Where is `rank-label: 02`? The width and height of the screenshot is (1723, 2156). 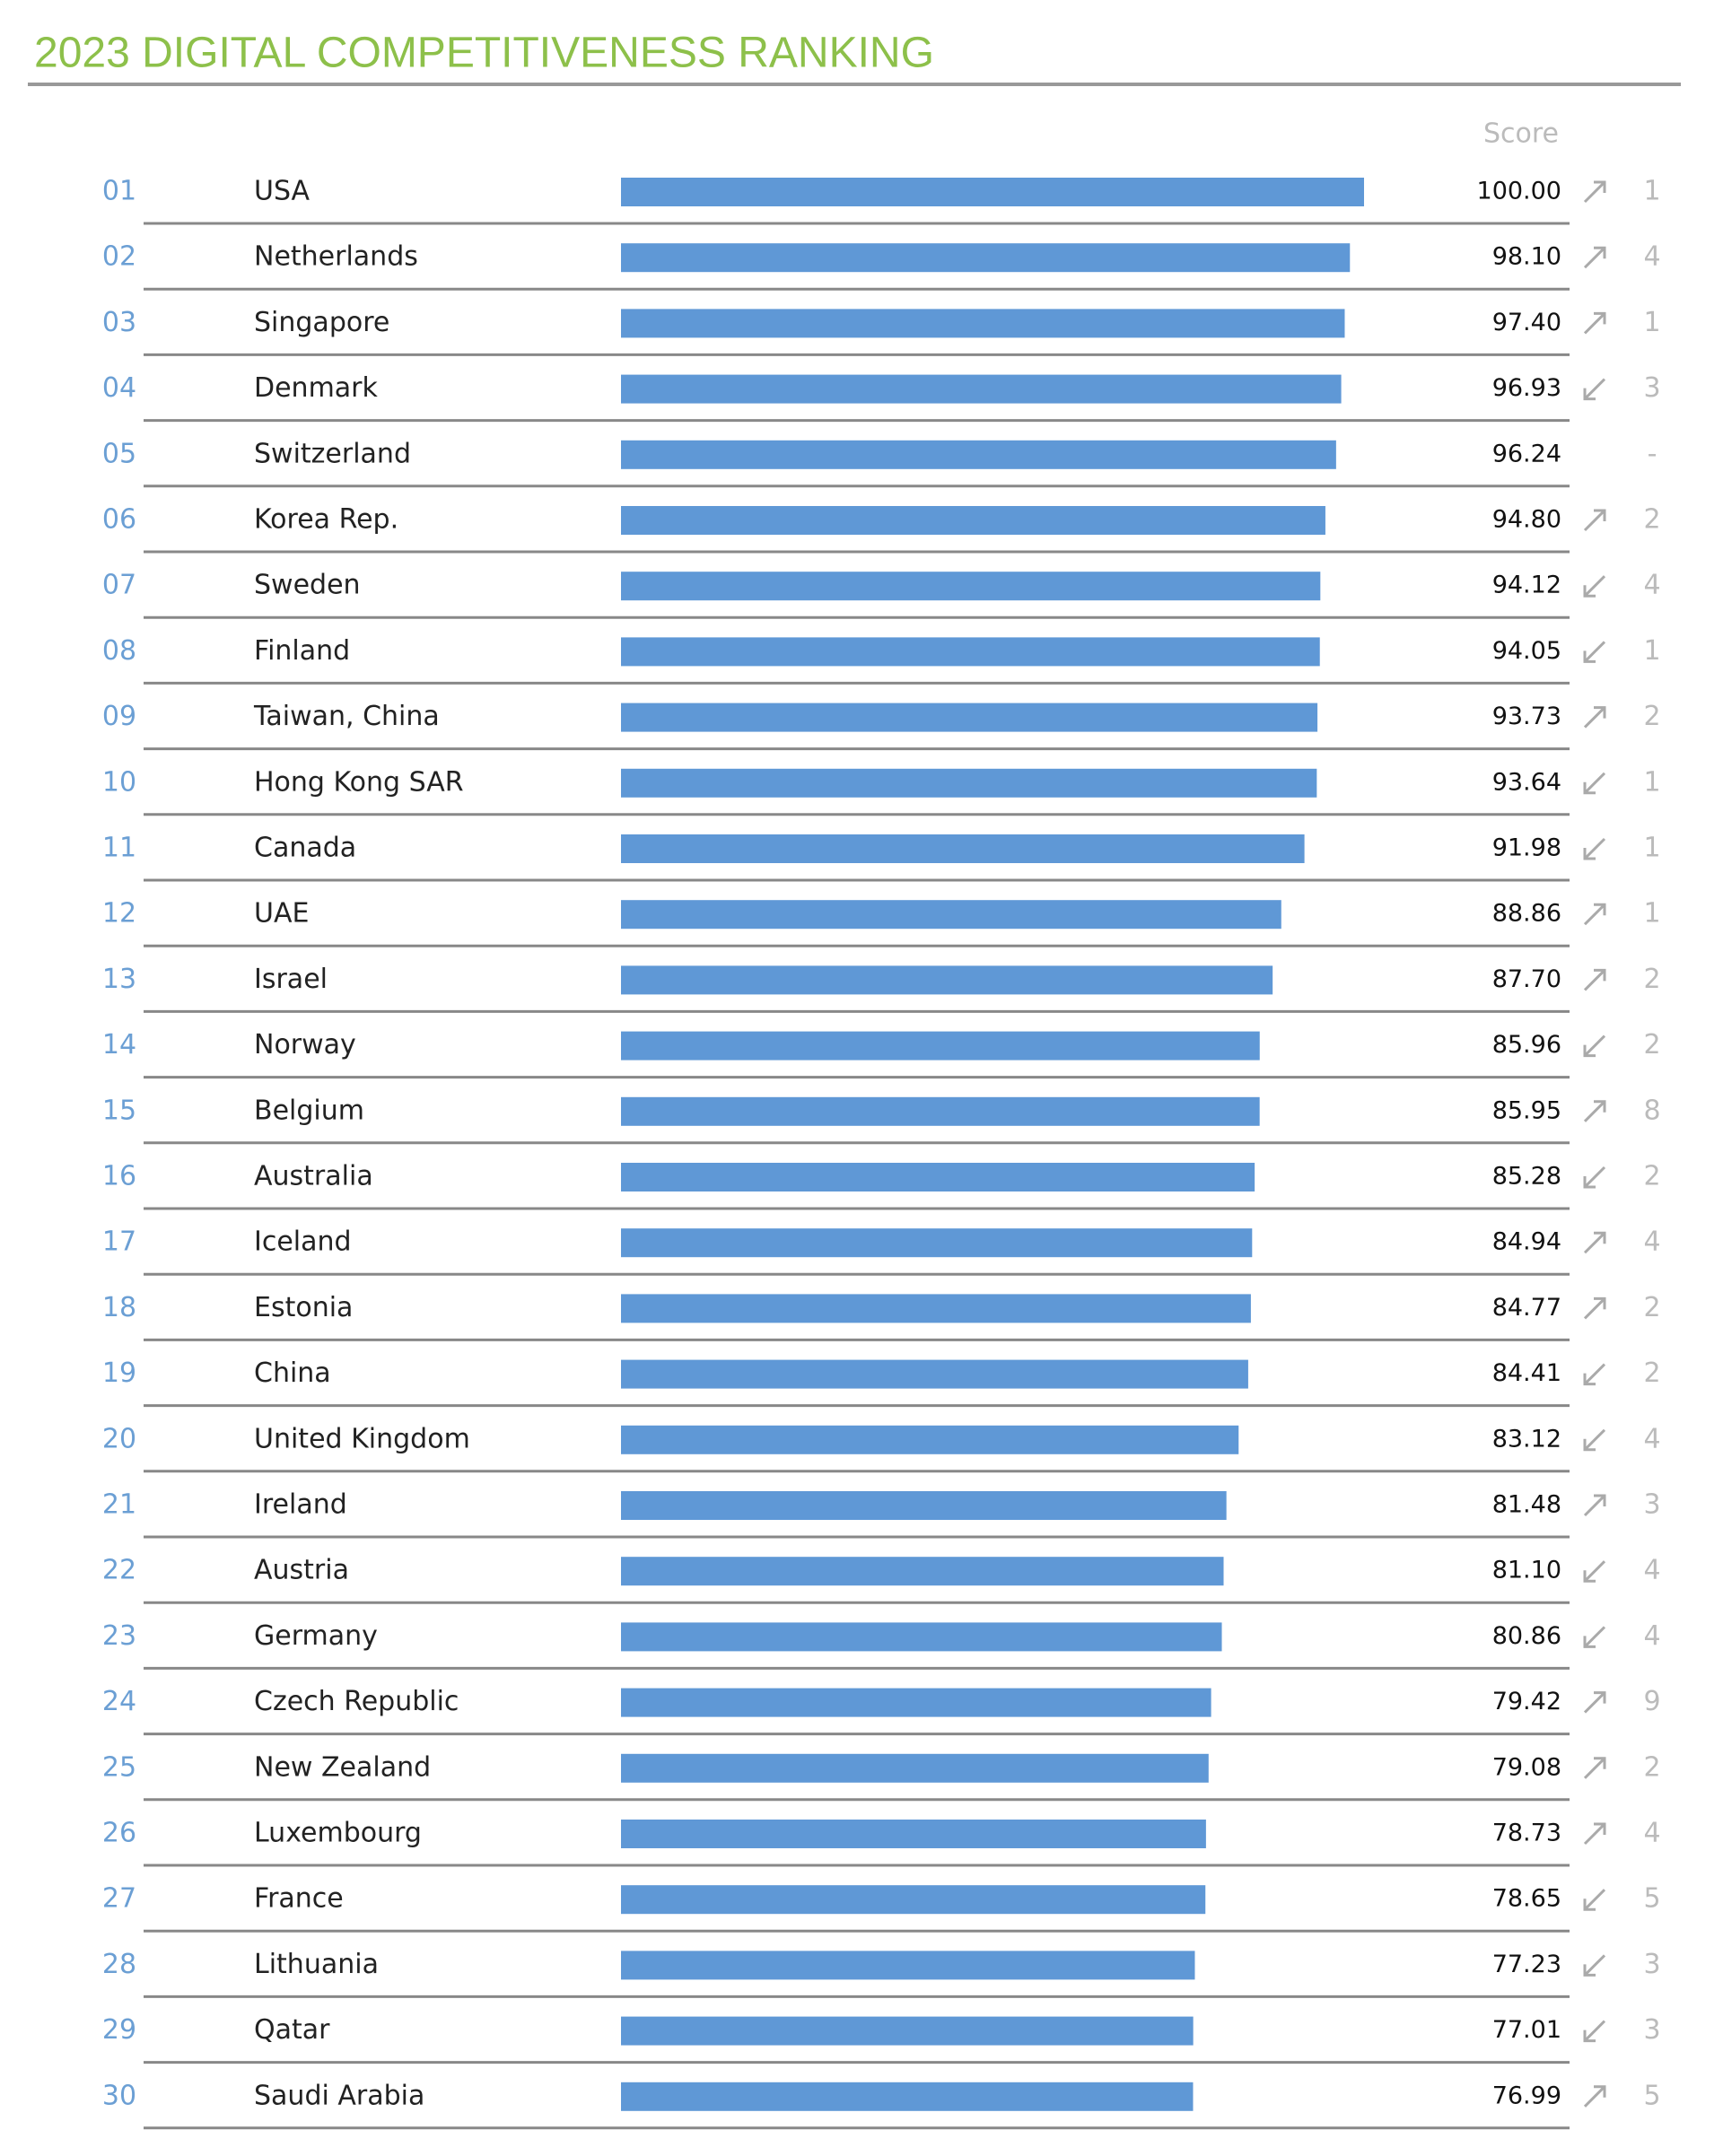
rank-label: 02 is located at coordinates (119, 257).